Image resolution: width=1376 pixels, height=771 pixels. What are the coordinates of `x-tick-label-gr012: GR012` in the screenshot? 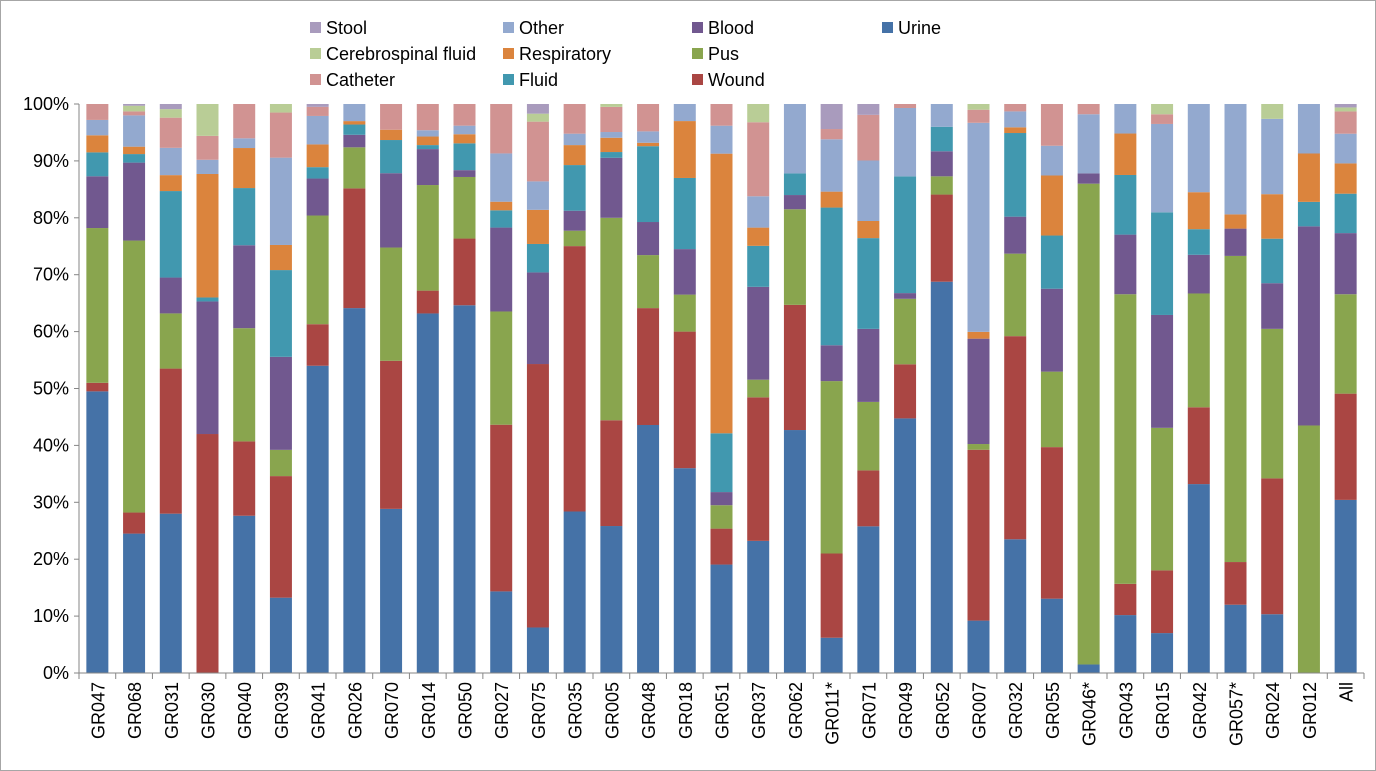 It's located at (1310, 710).